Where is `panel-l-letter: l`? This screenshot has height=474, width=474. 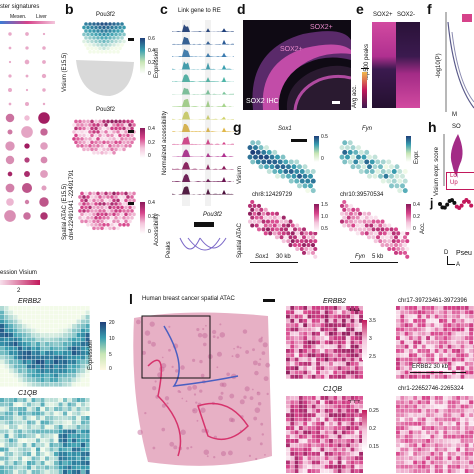 panel-l-letter: l is located at coordinates (131, 299).